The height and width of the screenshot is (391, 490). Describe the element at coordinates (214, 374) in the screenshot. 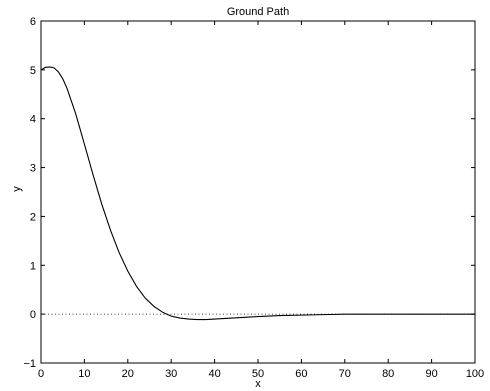

I see `x-tick-label: 40` at that location.